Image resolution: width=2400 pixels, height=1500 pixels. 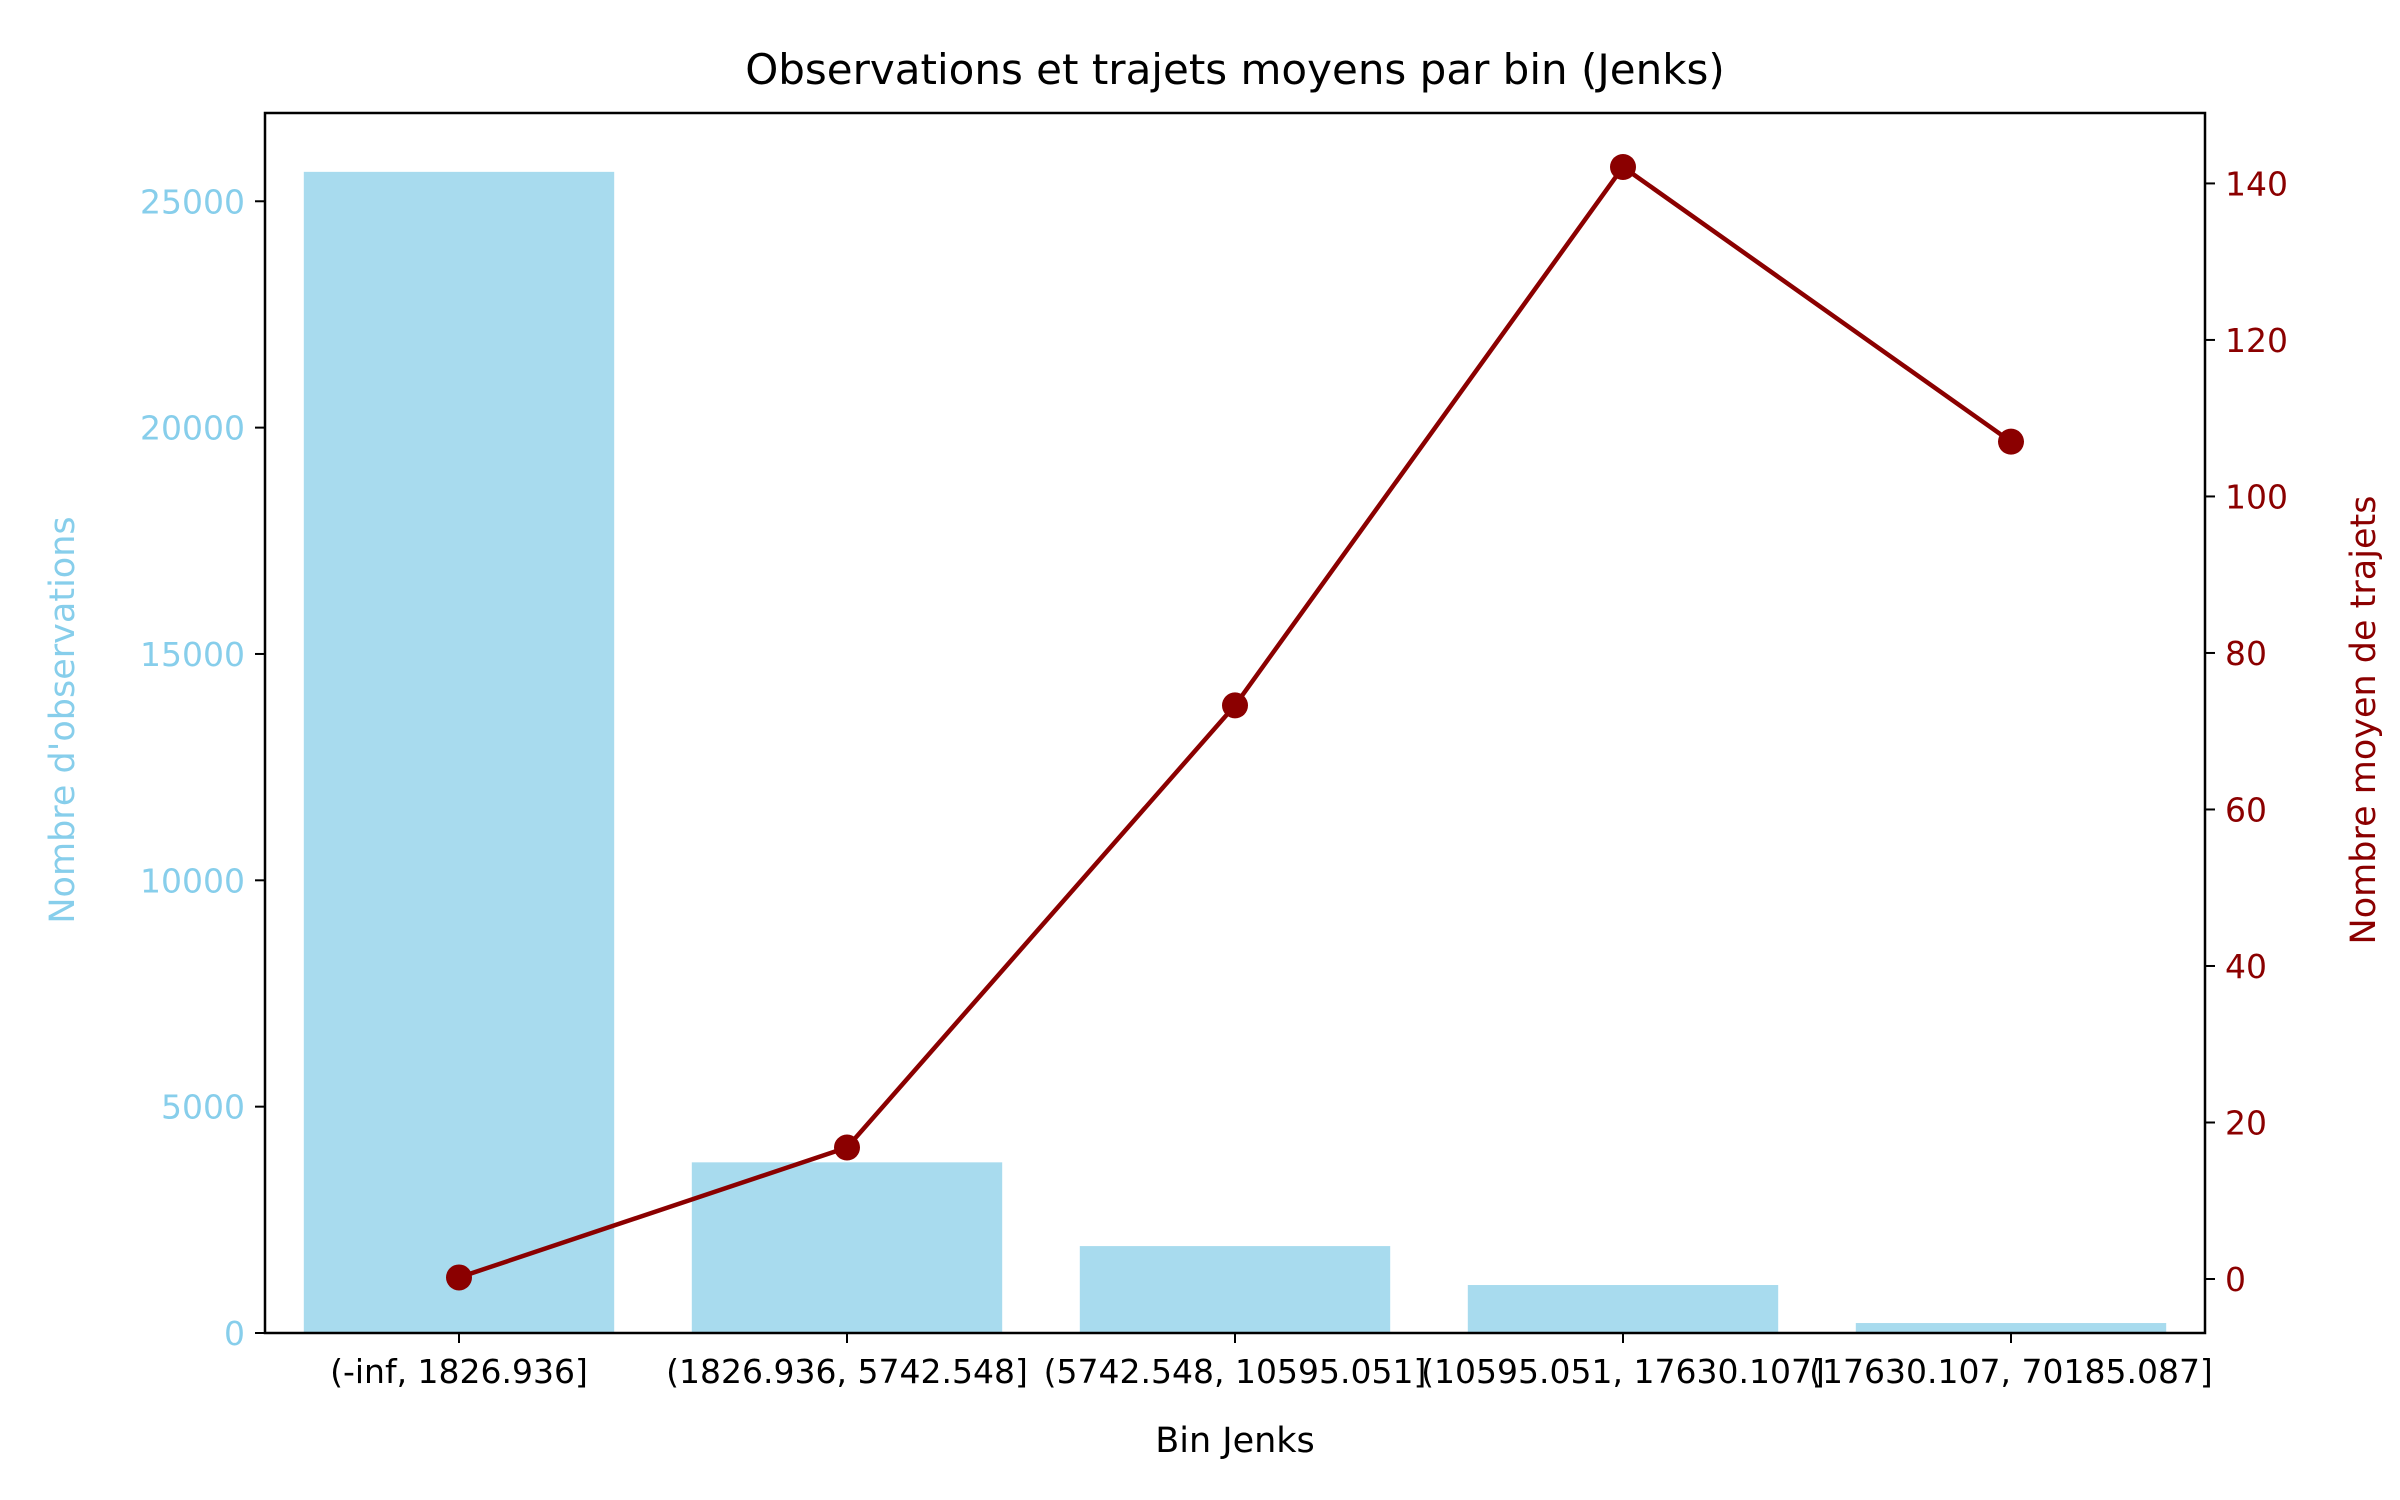 I want to click on y-tick-label-right: 140, so click(x=2256, y=183).